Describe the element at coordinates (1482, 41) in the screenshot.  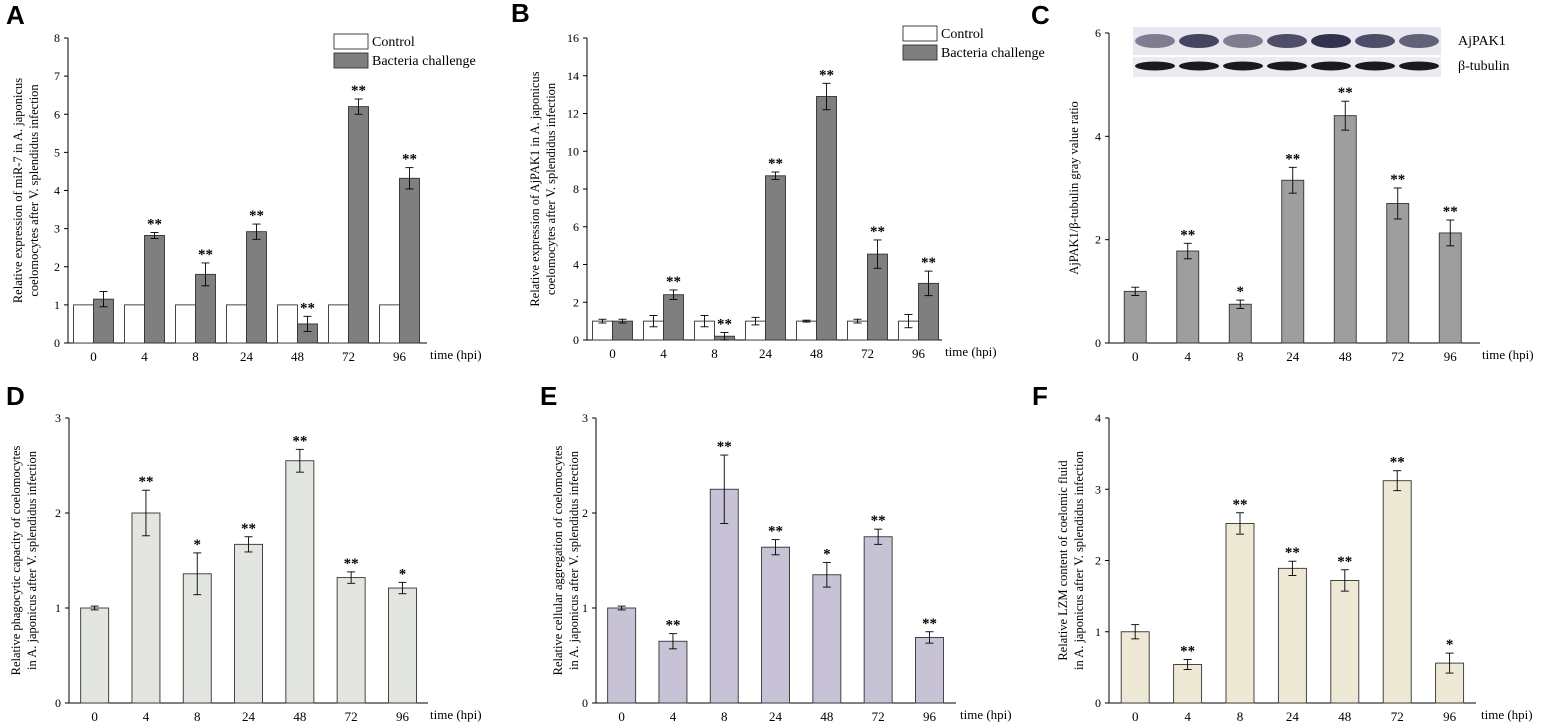
I see `blot-label-ajpak1: AjPAK1` at that location.